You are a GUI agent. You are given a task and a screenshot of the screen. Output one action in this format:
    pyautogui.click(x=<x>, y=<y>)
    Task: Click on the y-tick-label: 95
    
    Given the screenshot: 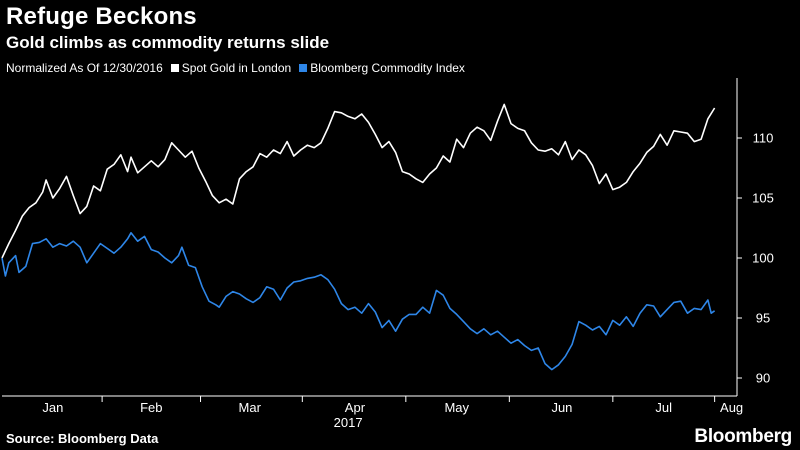 What is the action you would take?
    pyautogui.click(x=763, y=318)
    